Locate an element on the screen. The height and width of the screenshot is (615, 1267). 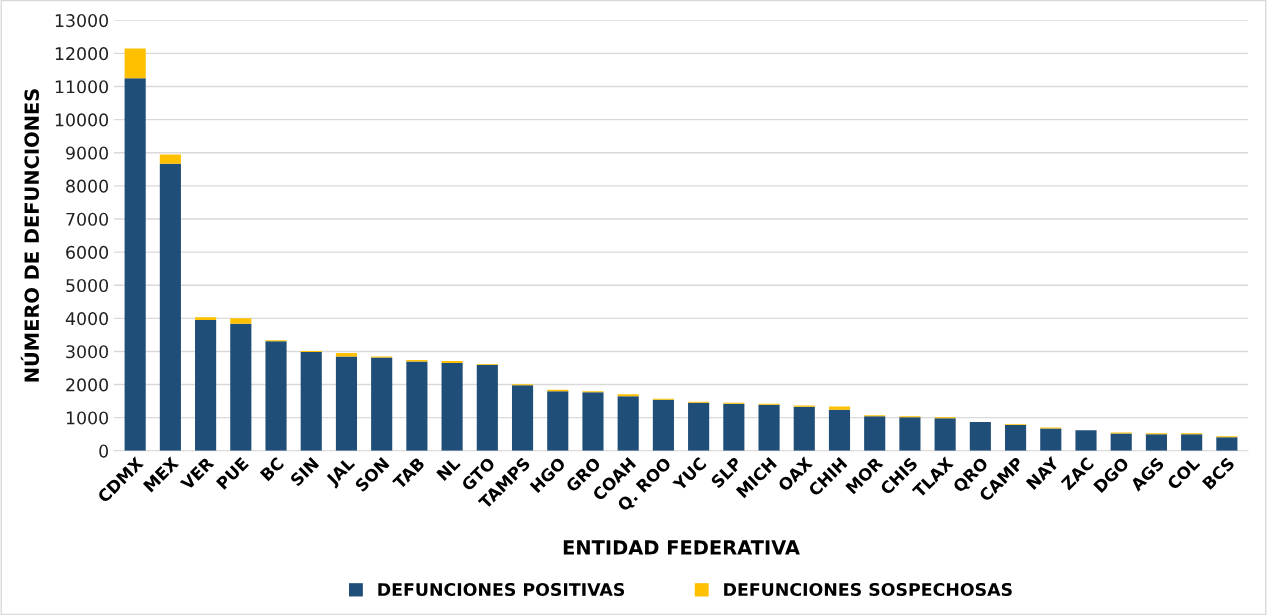
y-tick-label: 11000 is located at coordinates (82, 87).